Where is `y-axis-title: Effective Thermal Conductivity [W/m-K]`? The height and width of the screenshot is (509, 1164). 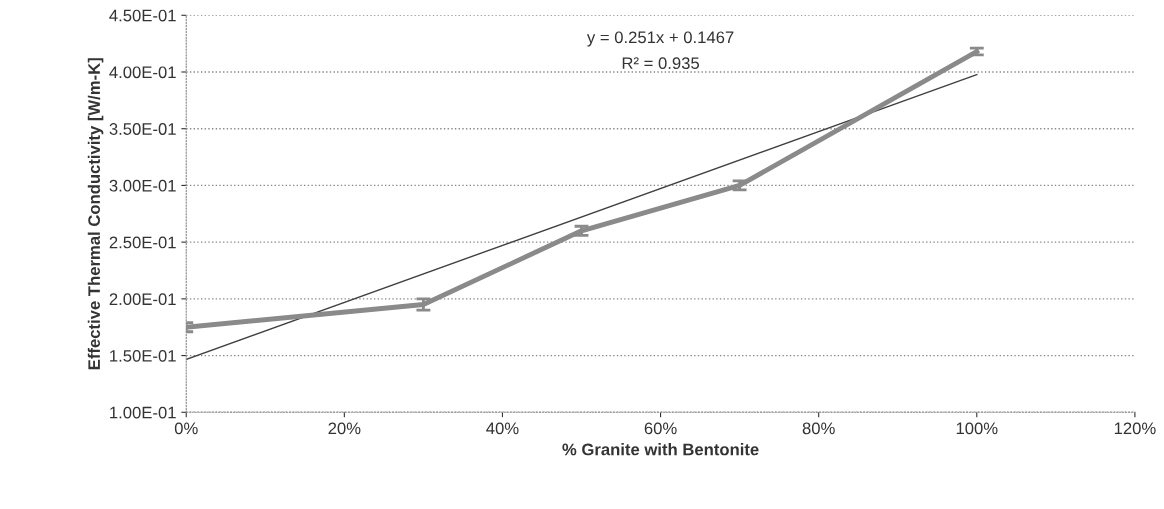
y-axis-title: Effective Thermal Conductivity [W/m-K] is located at coordinates (95, 214).